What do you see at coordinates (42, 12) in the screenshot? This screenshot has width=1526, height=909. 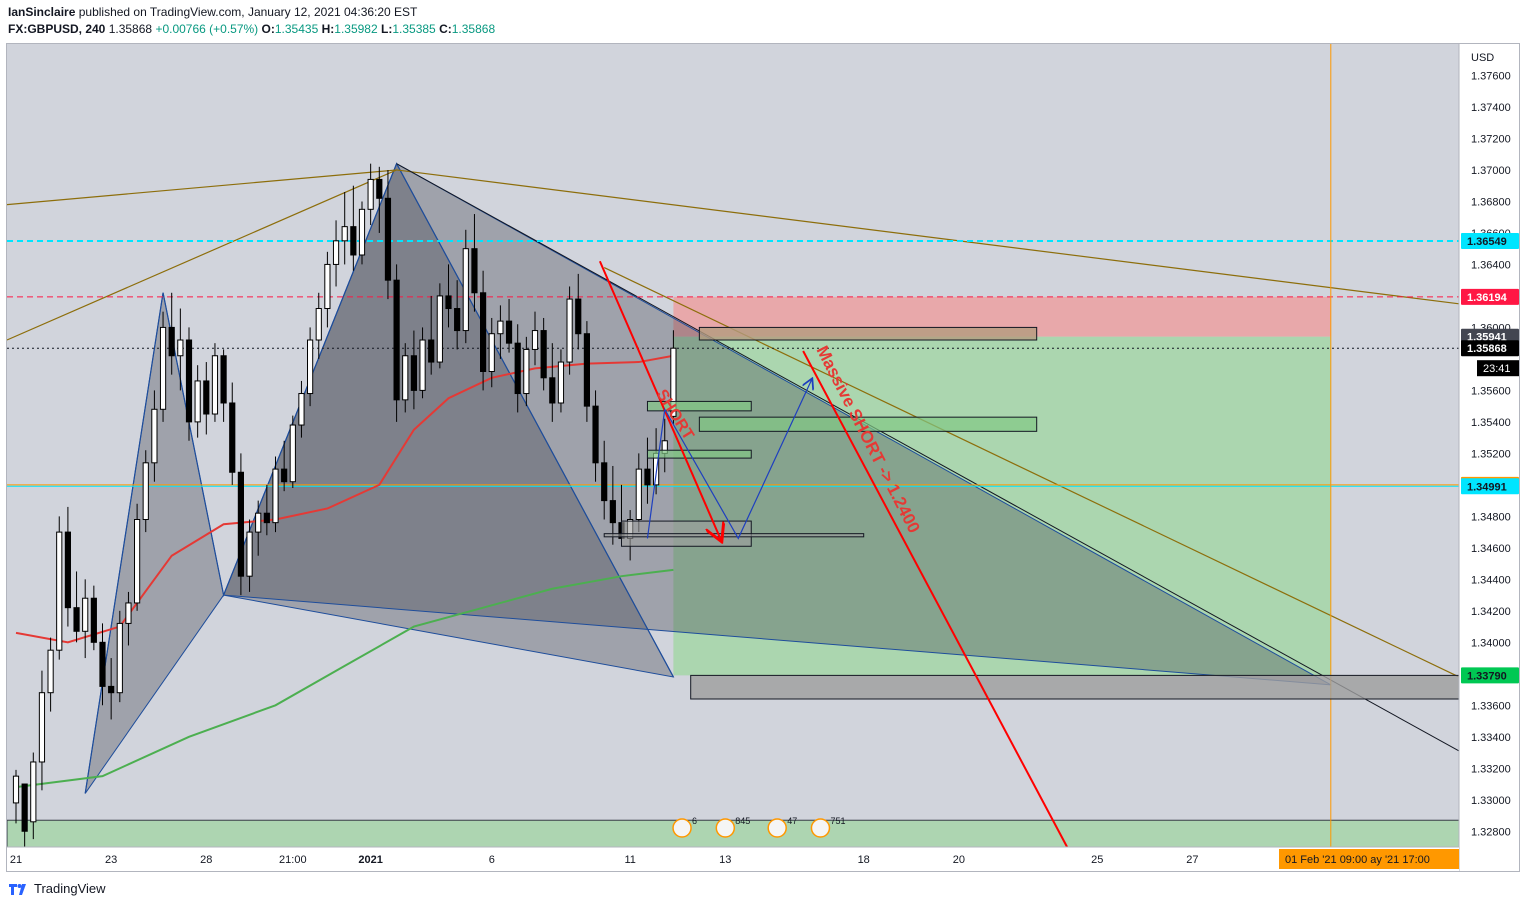 I see `publisher-name: IanSinclaire` at bounding box center [42, 12].